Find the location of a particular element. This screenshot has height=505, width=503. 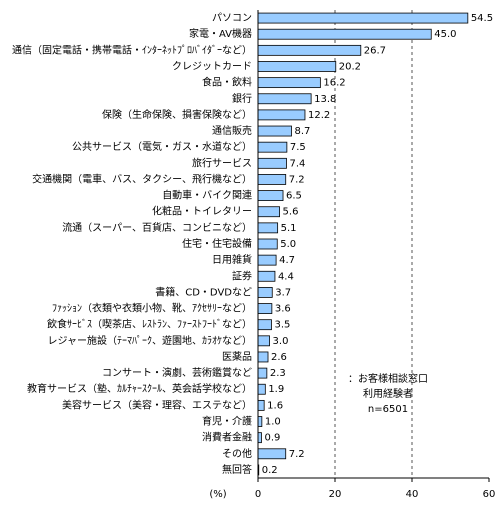

value-label: 0.9 is located at coordinates (272, 438).